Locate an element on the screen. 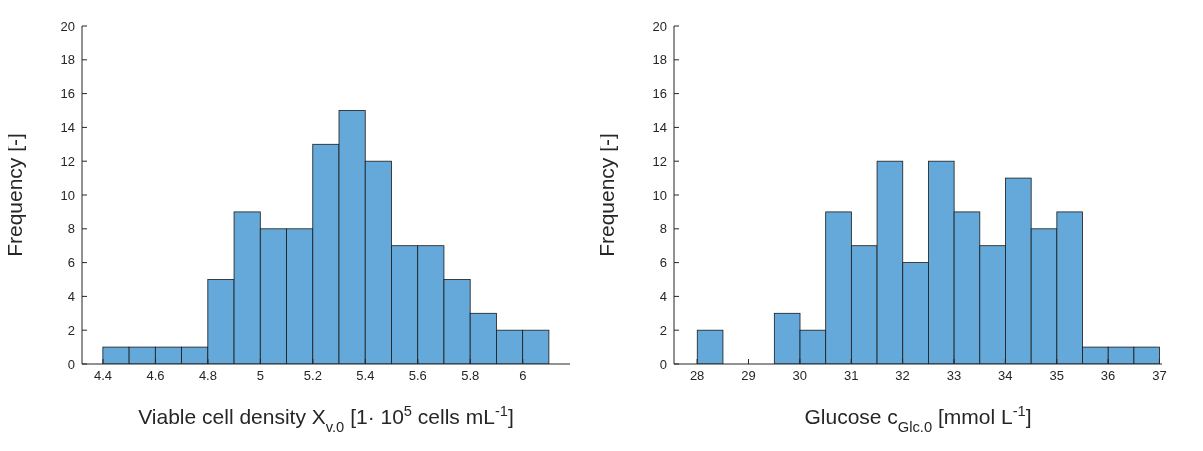 The height and width of the screenshot is (451, 1203). x-tick-label: 33 is located at coordinates (954, 376).